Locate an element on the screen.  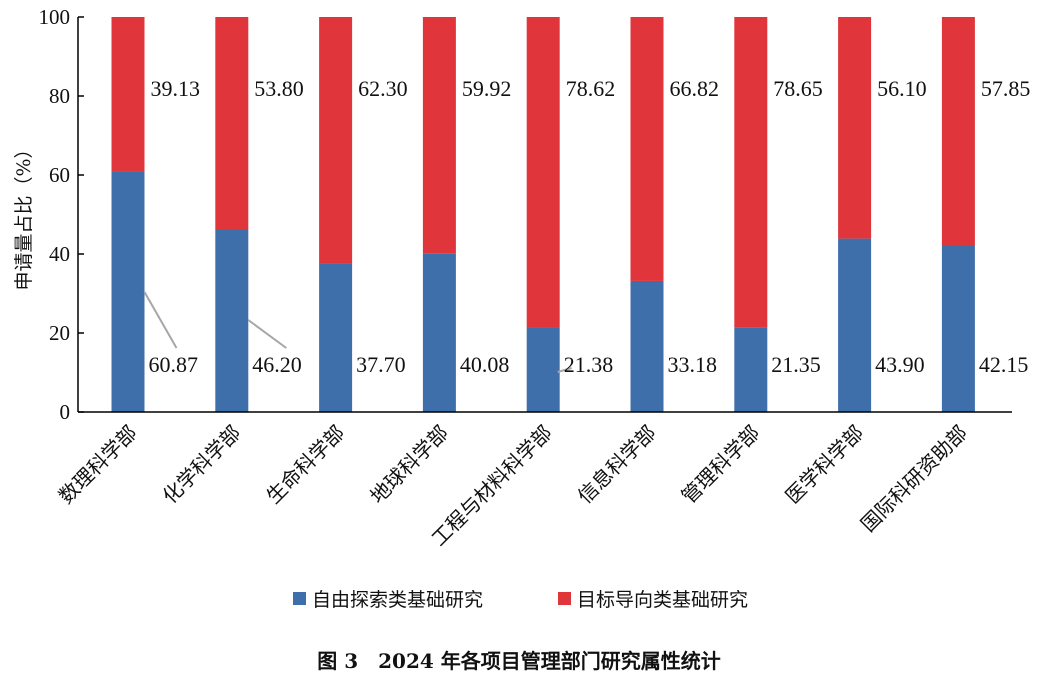
data-label-free-exploration: 60.87 is located at coordinates (174, 364).